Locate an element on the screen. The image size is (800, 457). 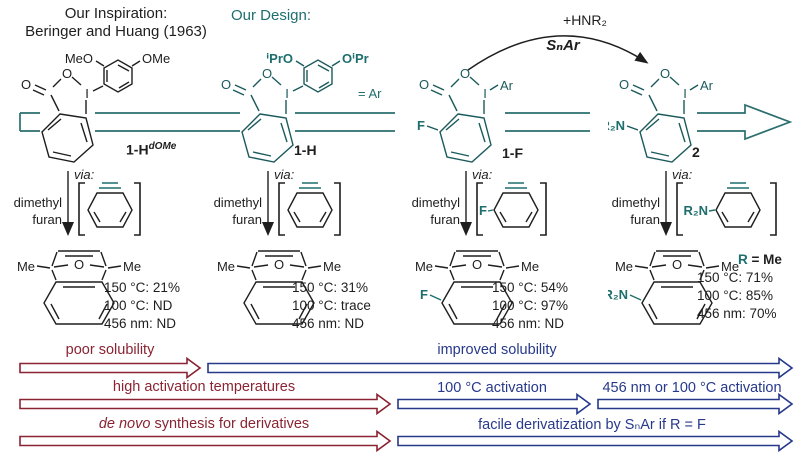
product-col4: O Me Me R₂N is located at coordinates (673, 287).